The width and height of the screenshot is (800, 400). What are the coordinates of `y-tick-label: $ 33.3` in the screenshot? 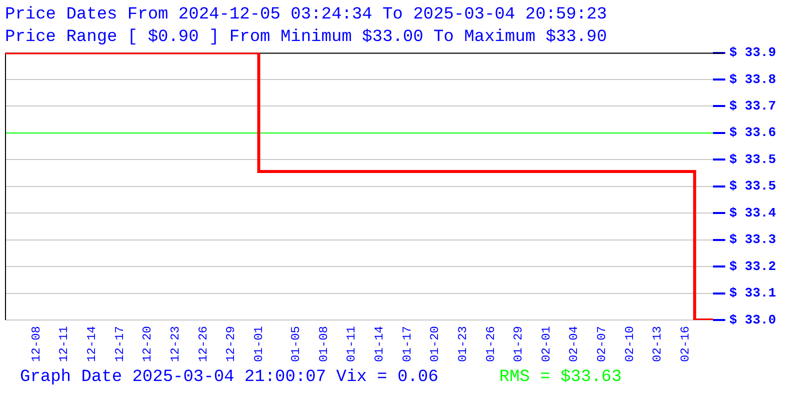 It's located at (752, 240).